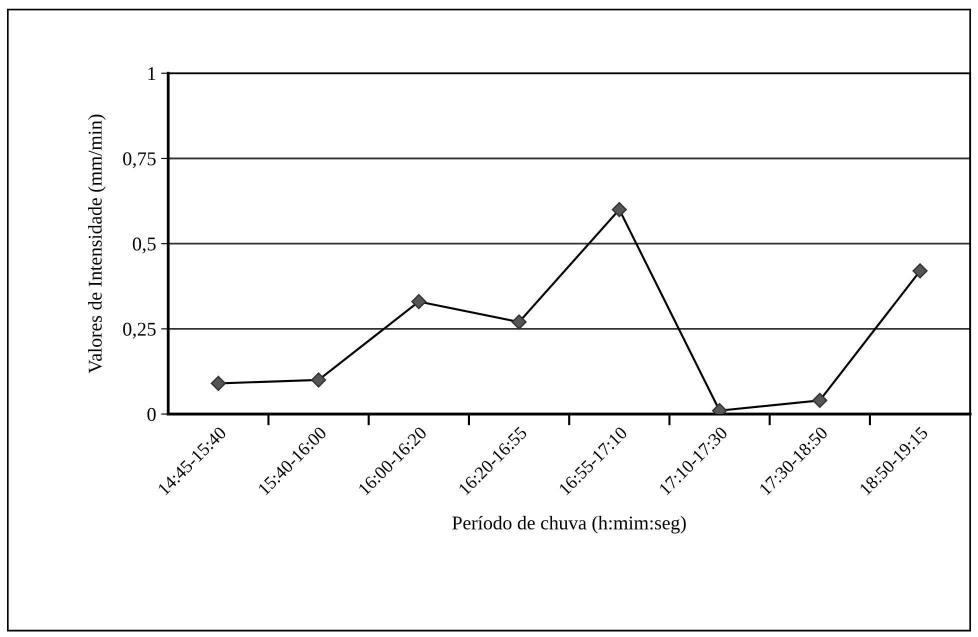  What do you see at coordinates (139, 330) in the screenshot?
I see `y-tick-label: 0,25` at bounding box center [139, 330].